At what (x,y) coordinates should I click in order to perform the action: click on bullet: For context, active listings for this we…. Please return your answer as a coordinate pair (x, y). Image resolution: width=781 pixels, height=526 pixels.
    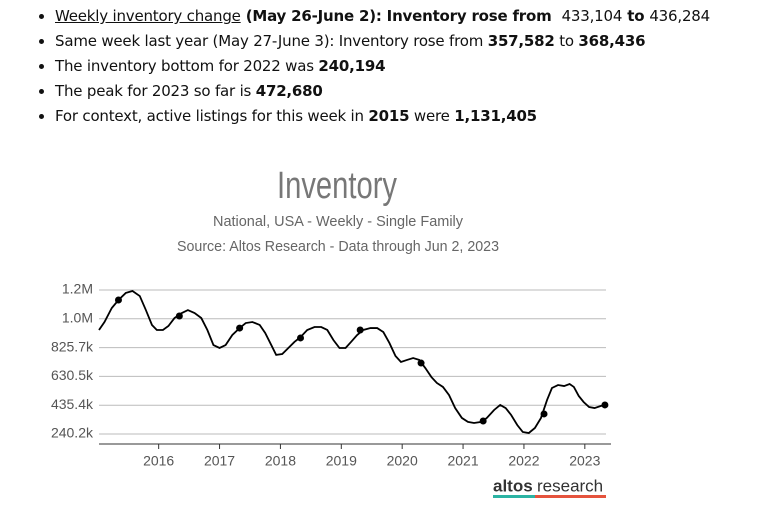
    Looking at the image, I should click on (418, 116).